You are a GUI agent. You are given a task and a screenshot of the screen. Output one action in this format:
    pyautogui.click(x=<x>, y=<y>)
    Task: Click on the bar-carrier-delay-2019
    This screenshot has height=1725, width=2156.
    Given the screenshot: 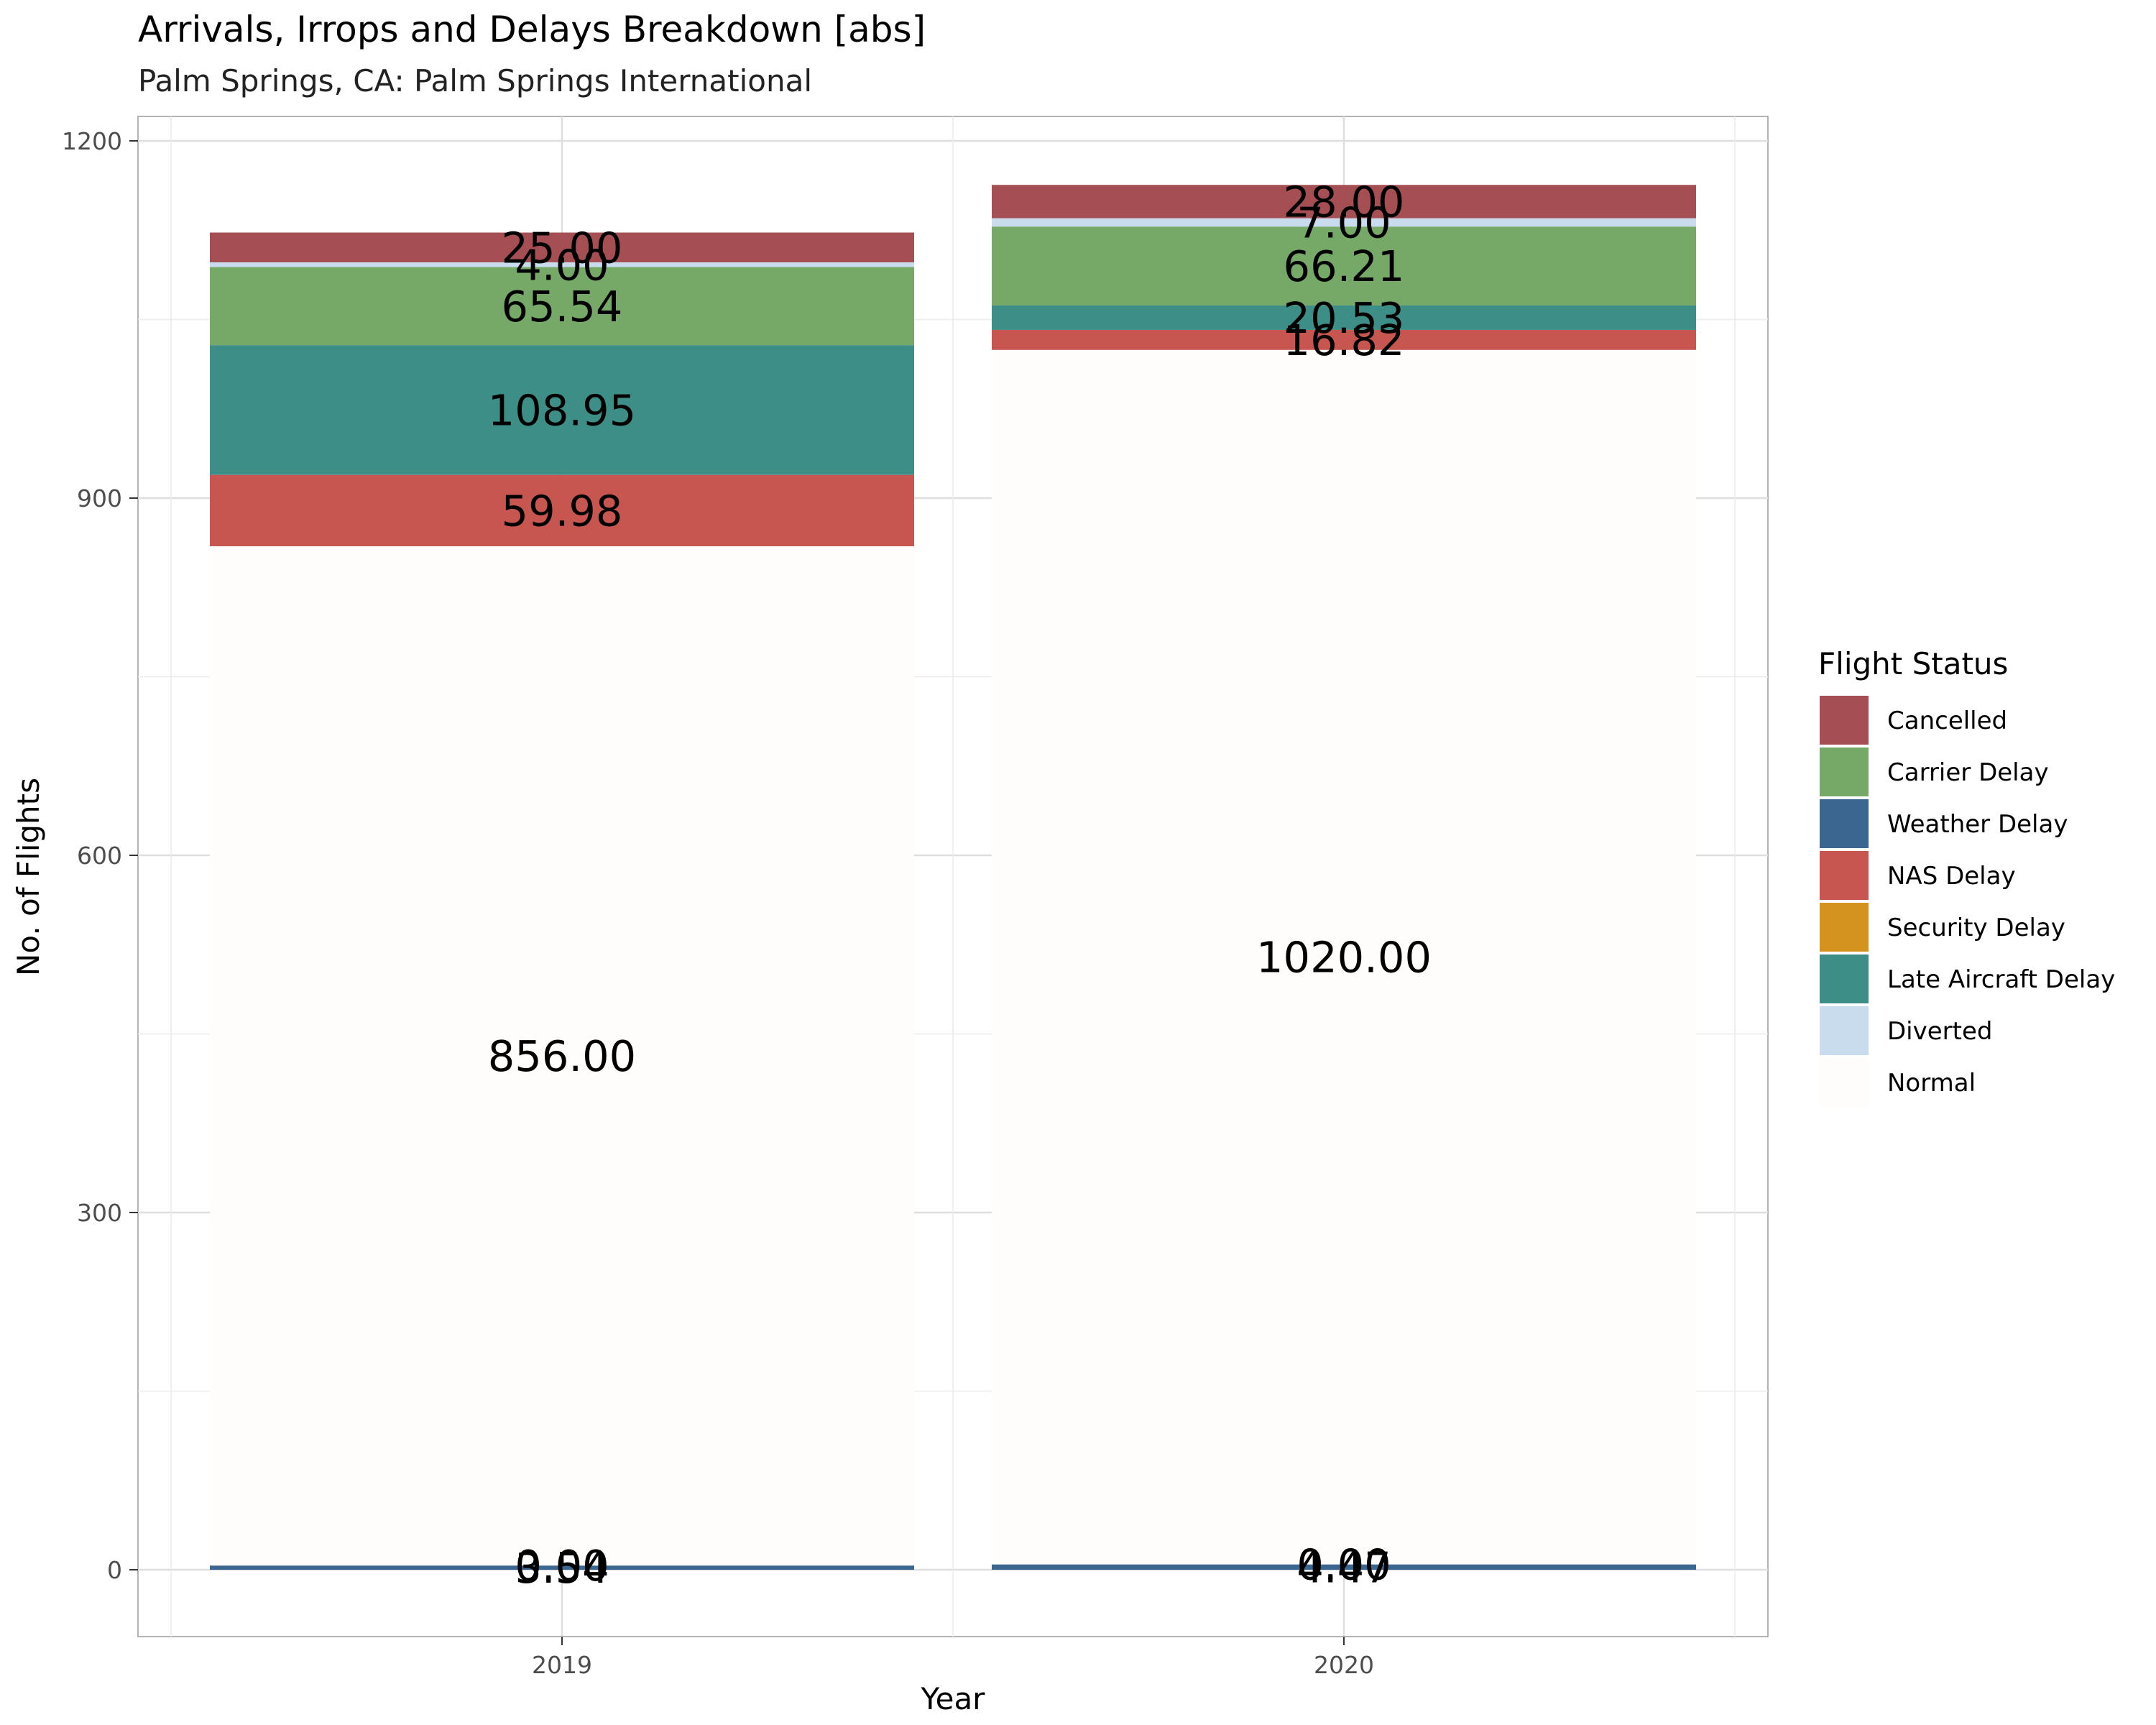 What is the action you would take?
    pyautogui.click(x=562, y=306)
    